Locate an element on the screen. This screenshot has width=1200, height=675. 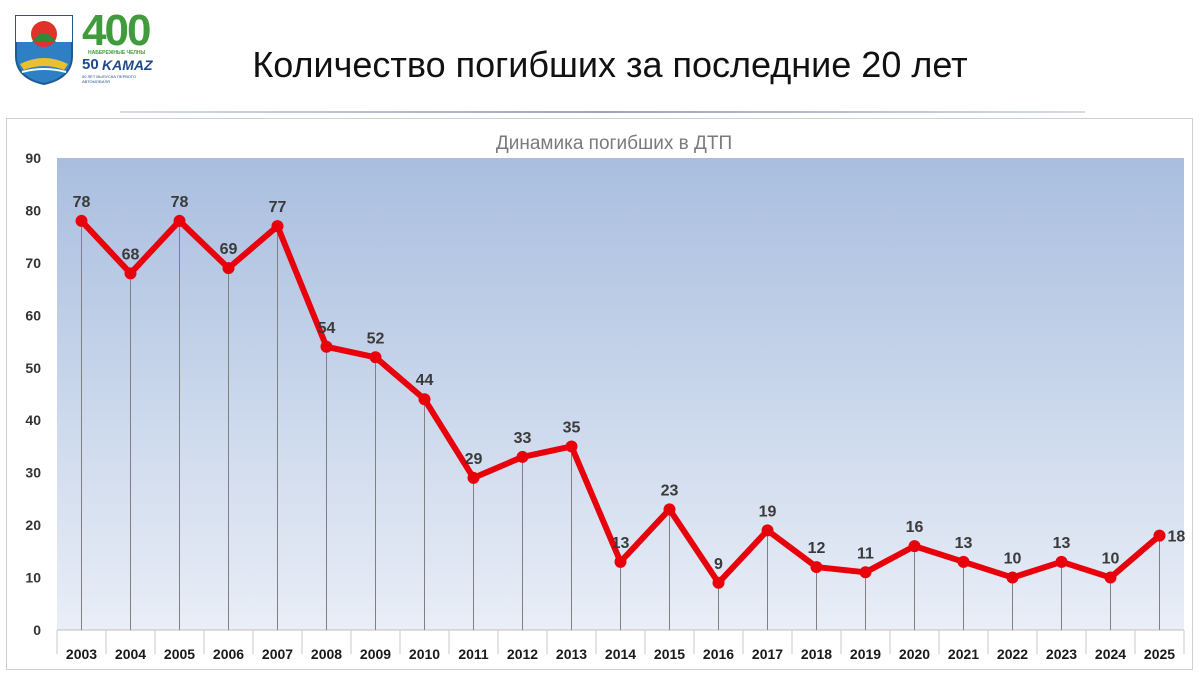
y-tick-label: 80 is located at coordinates (33, 210).